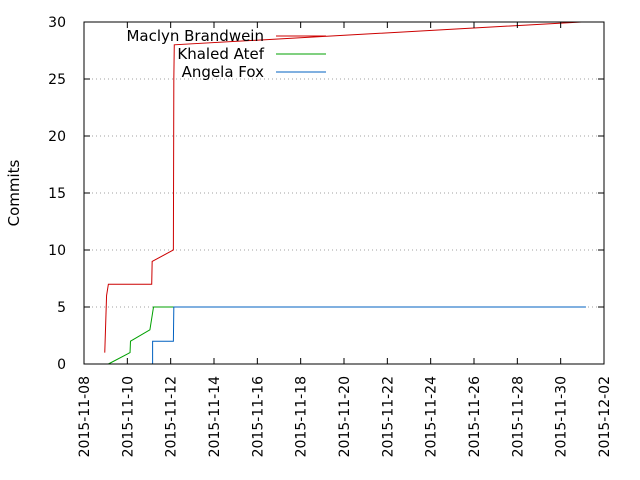 Image resolution: width=640 pixels, height=480 pixels. I want to click on x-tick-label: 2015-11-22, so click(388, 416).